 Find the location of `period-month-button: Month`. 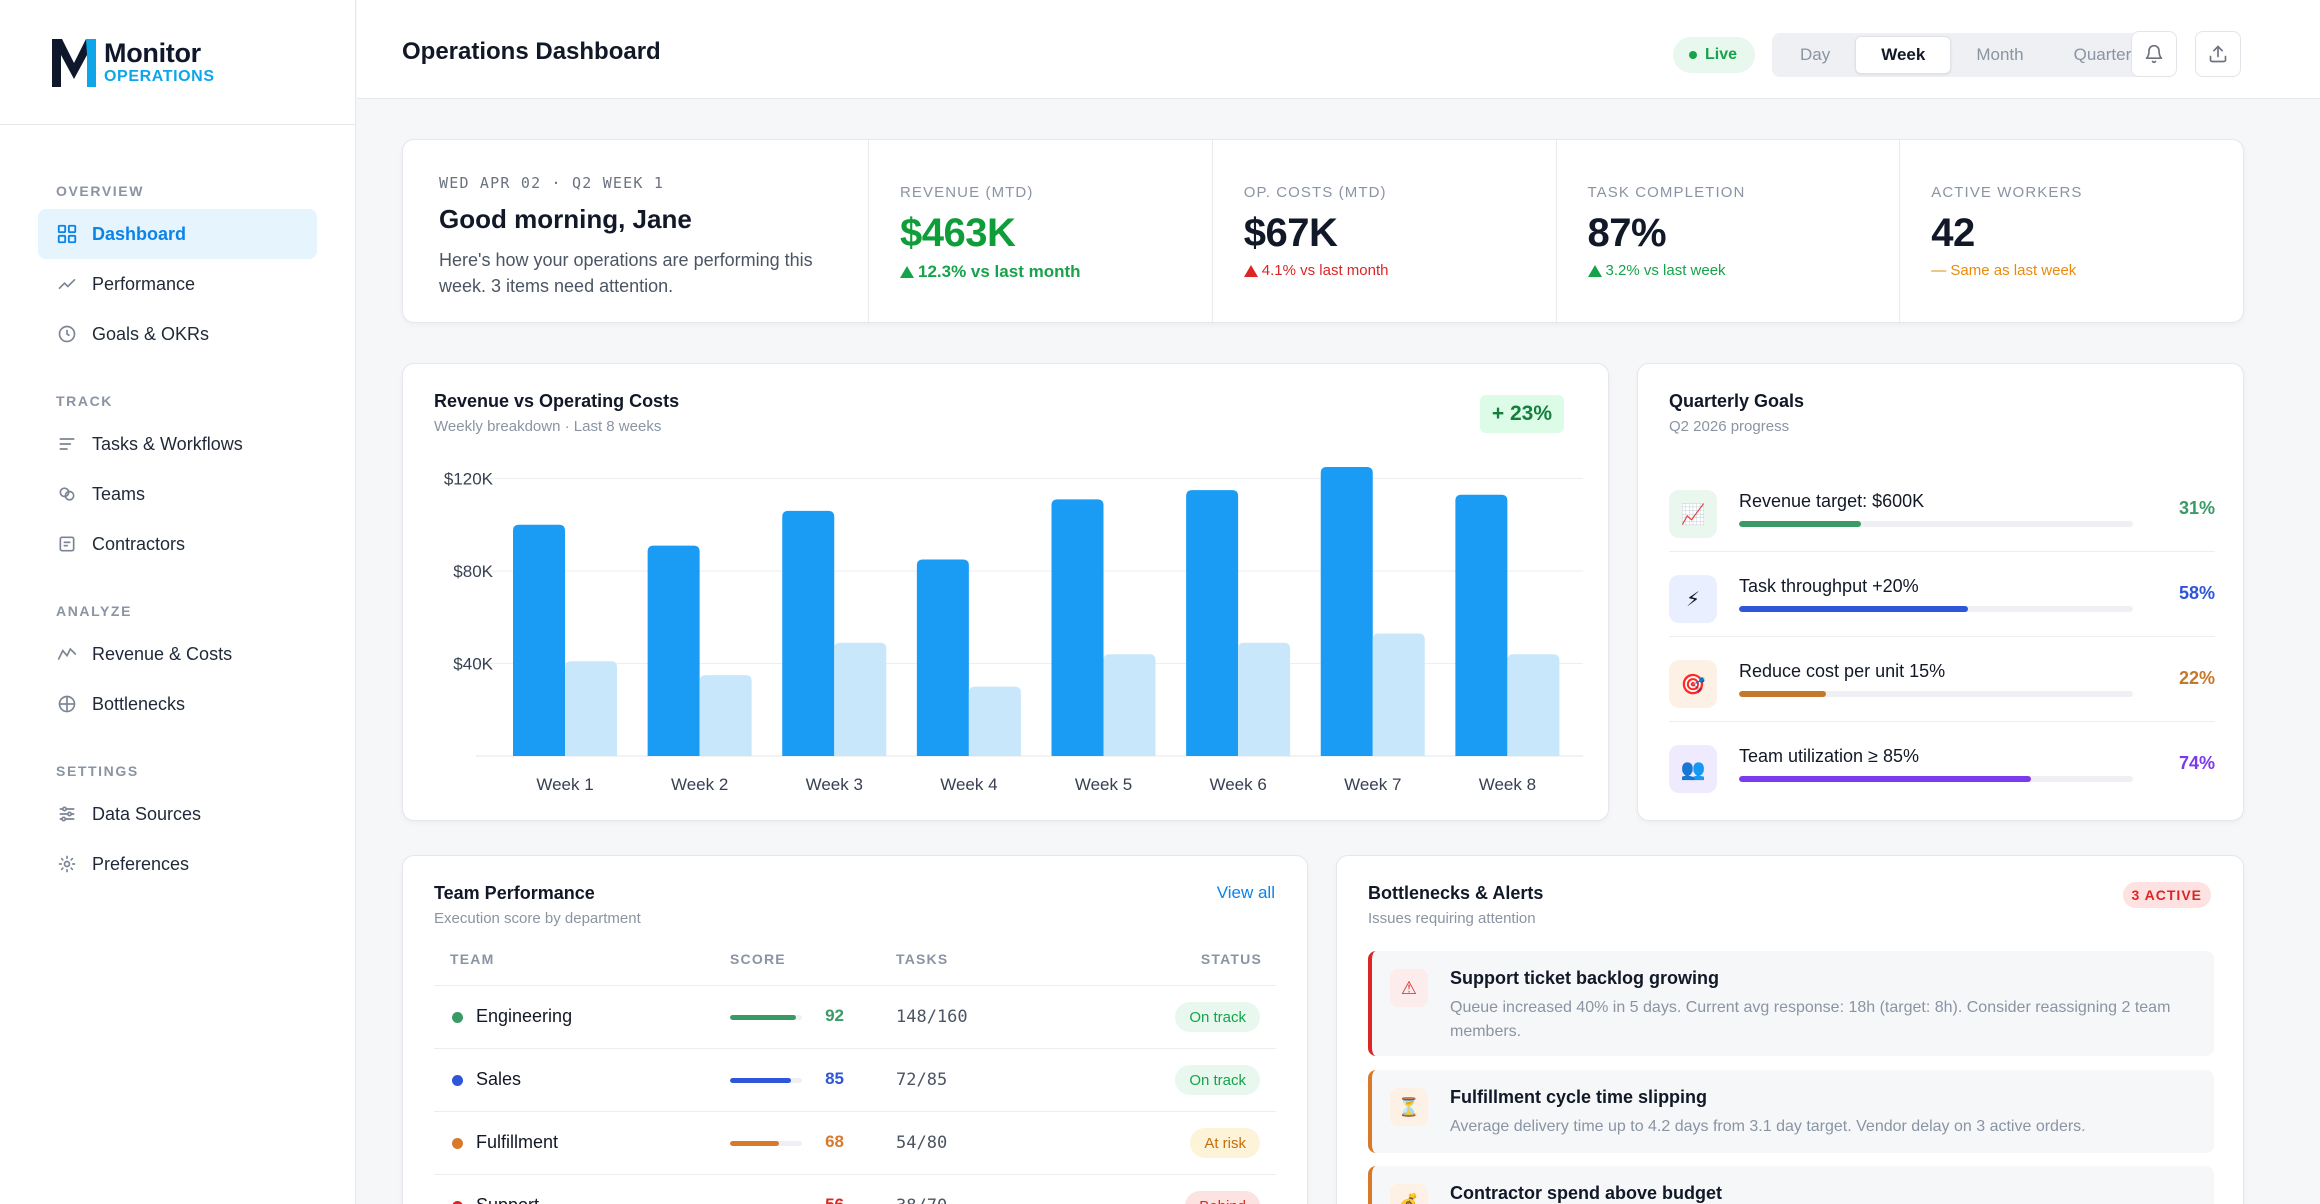

period-month-button: Month is located at coordinates (2000, 54).